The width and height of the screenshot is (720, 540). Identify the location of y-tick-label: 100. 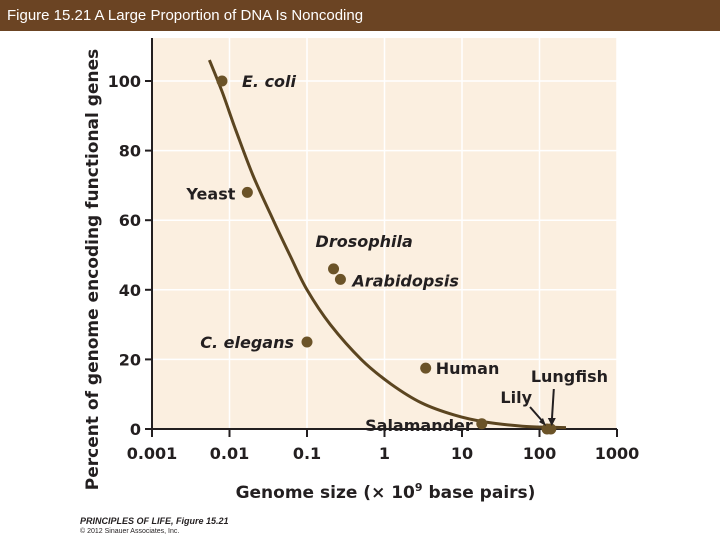
(124, 81).